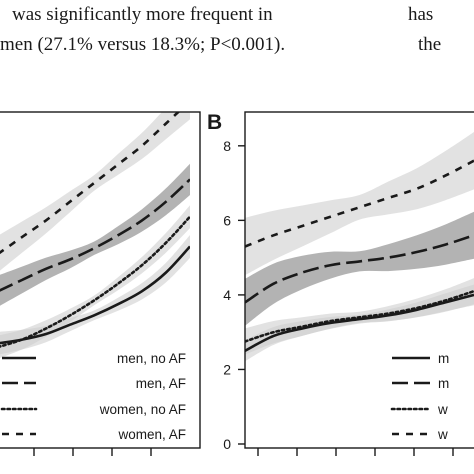  I want to click on legend-label-a-2: women, no AF, so click(142, 409).